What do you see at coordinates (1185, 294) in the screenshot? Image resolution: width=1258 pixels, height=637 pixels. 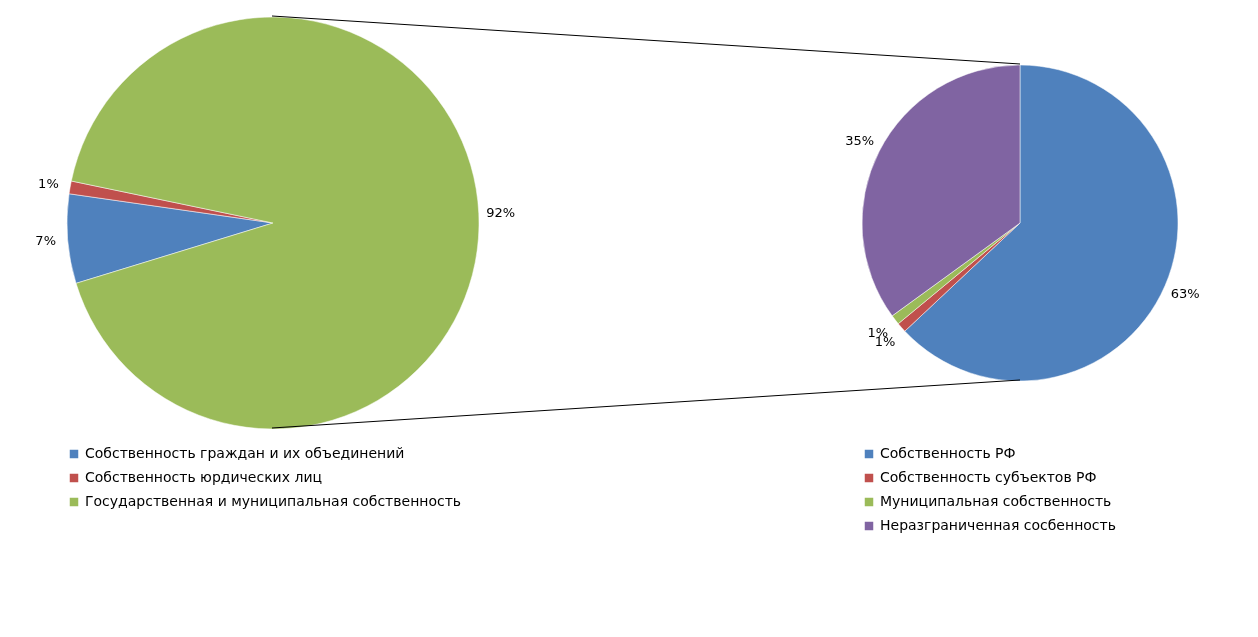 I see `data-label: 63%` at bounding box center [1185, 294].